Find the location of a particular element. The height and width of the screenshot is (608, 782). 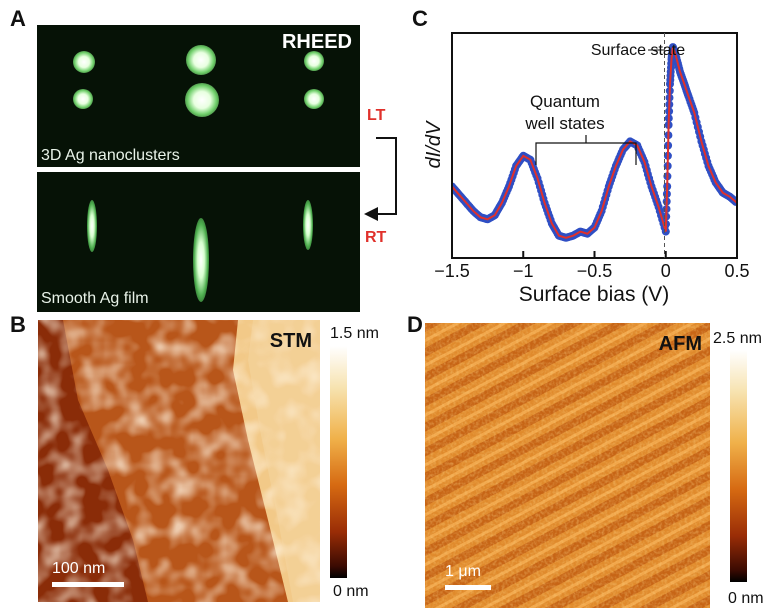

stm-title: STM is located at coordinates (290, 341).